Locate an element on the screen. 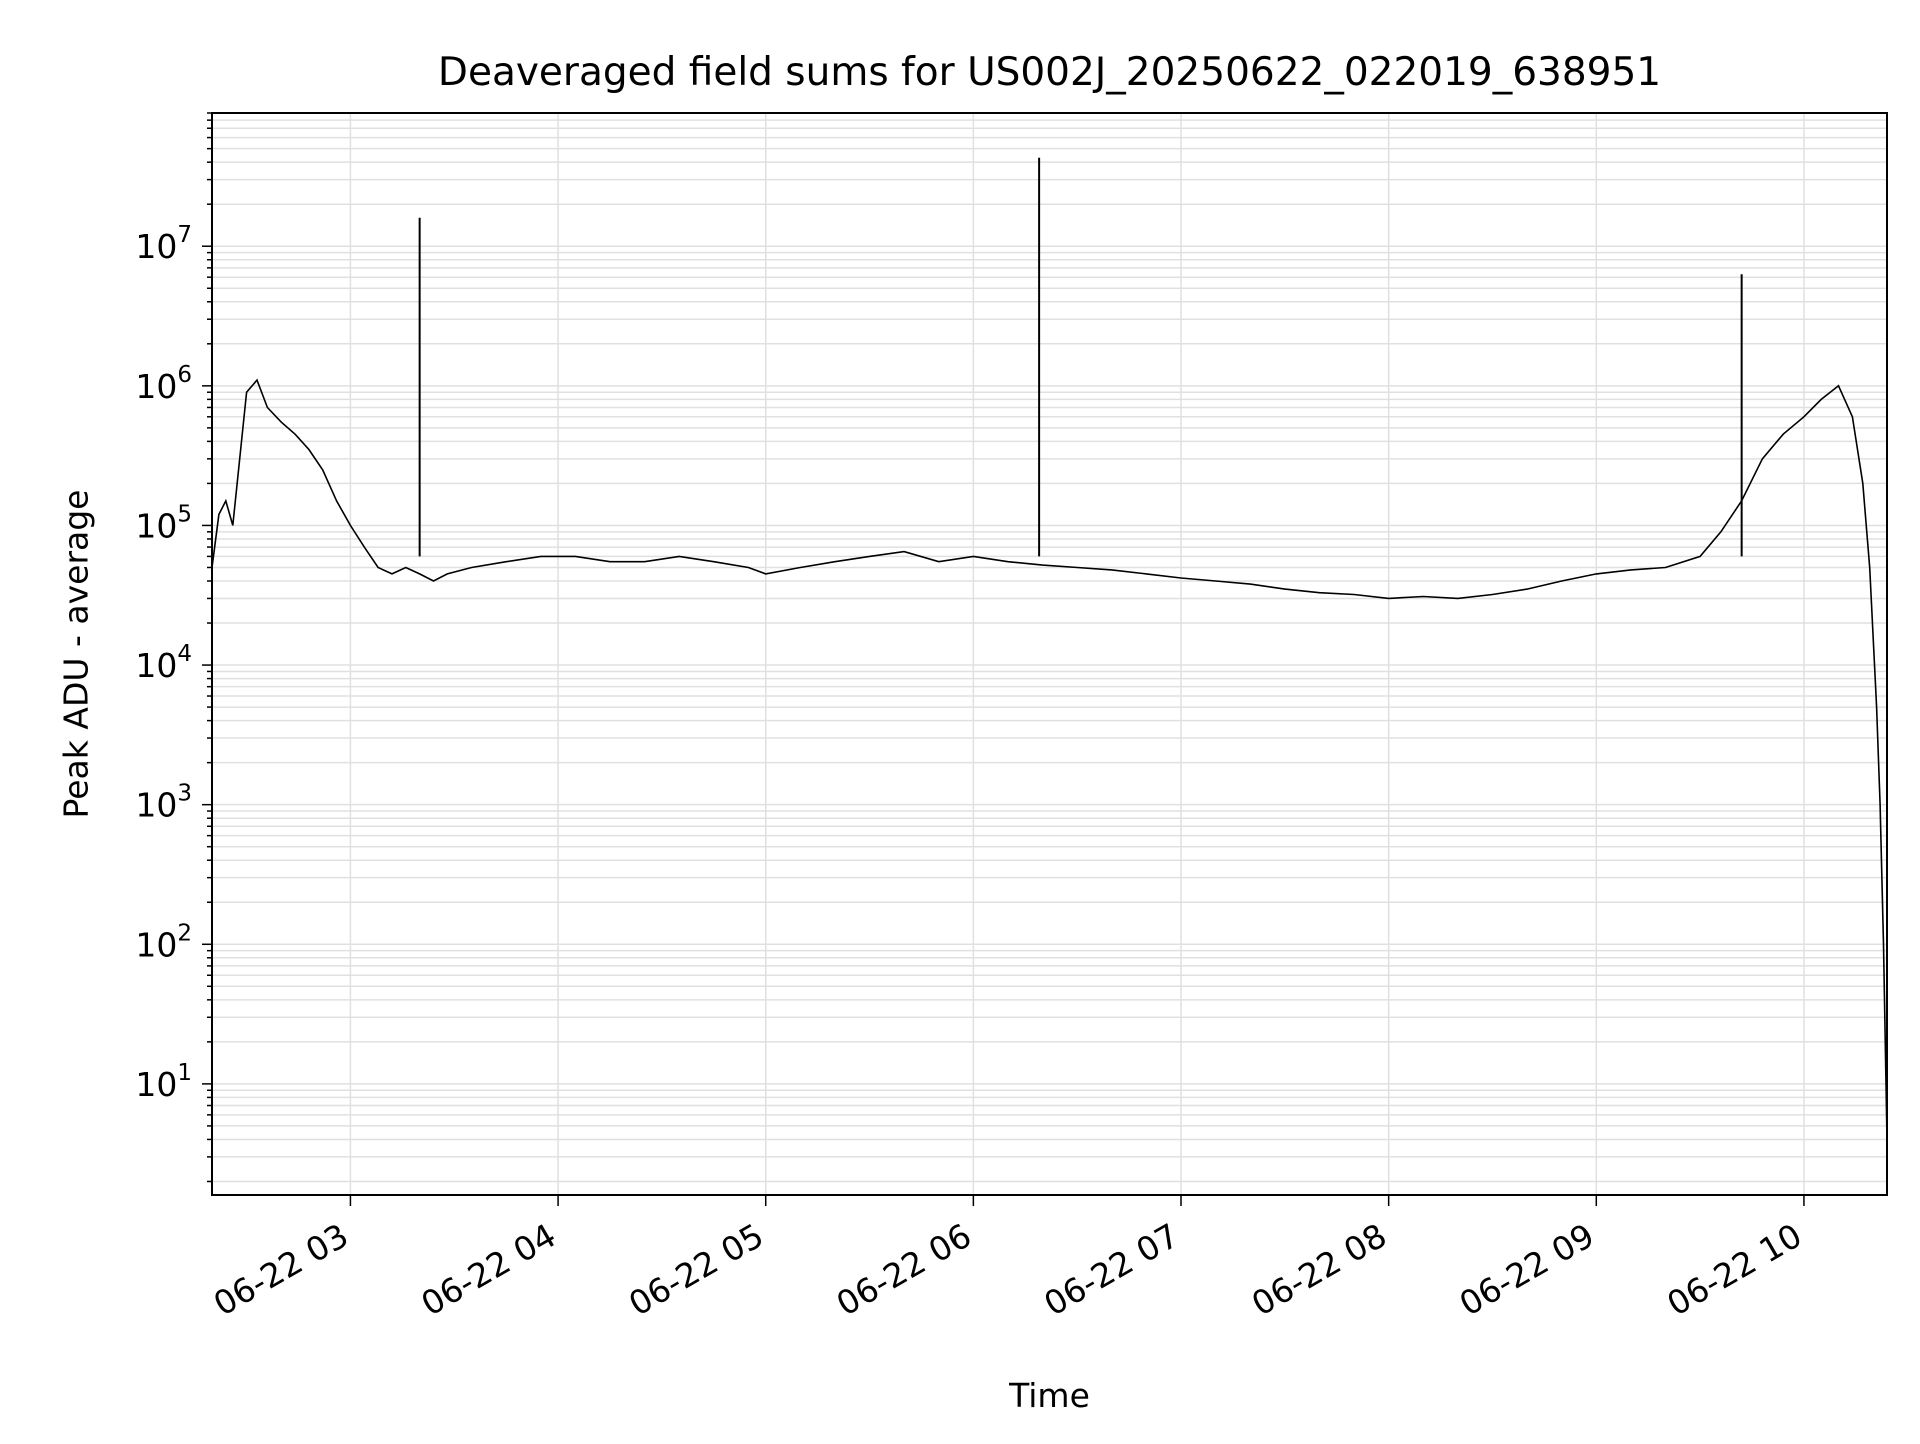  y-tick-label: 10⁶ is located at coordinates (163, 384).